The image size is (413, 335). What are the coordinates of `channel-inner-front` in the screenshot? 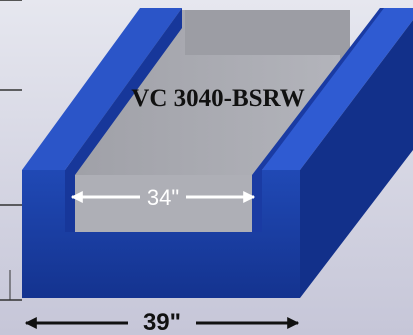 It's located at (163, 203).